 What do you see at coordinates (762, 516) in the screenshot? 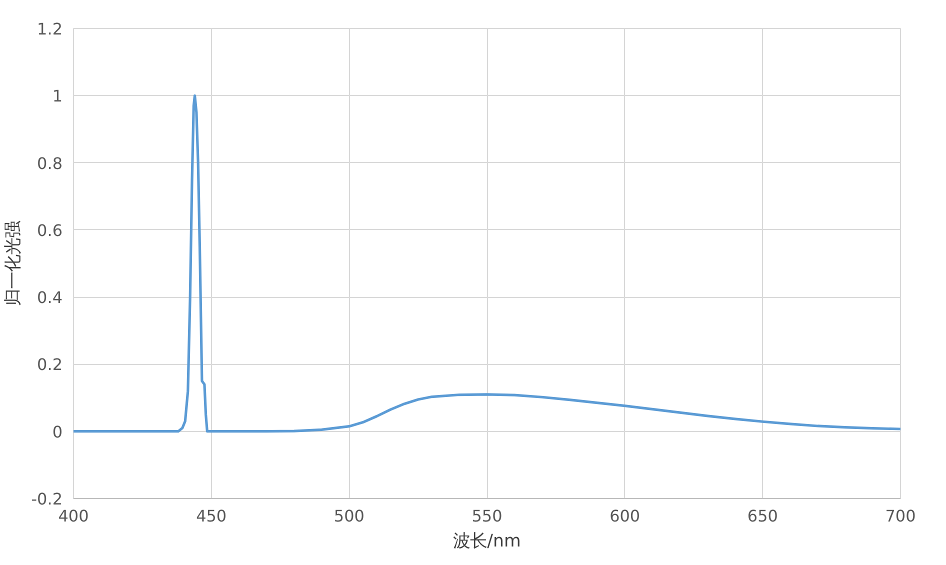
I see `x-tick-label: 650` at bounding box center [762, 516].